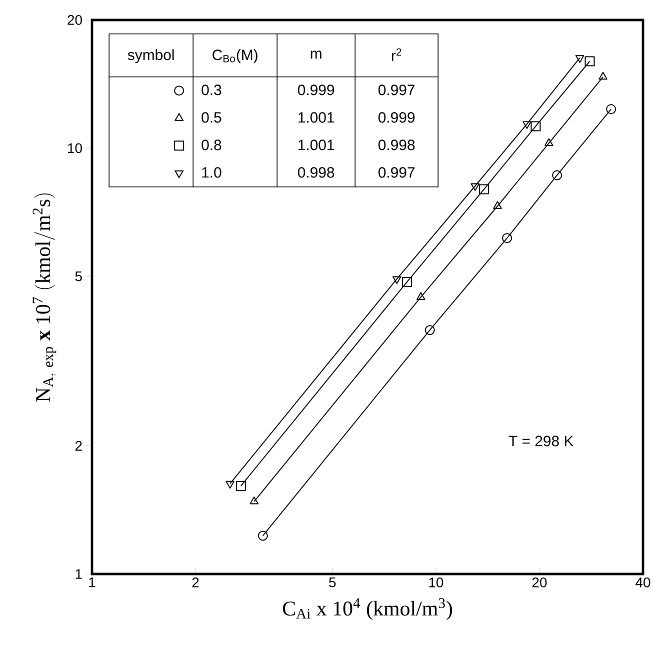  What do you see at coordinates (44, 298) in the screenshot?
I see `y-axis-title: $\mathrm{N_{A,\ exp}\ \mathbf{x}\ 10^{7}\ (kmol/m^{2}s)}$` at bounding box center [44, 298].